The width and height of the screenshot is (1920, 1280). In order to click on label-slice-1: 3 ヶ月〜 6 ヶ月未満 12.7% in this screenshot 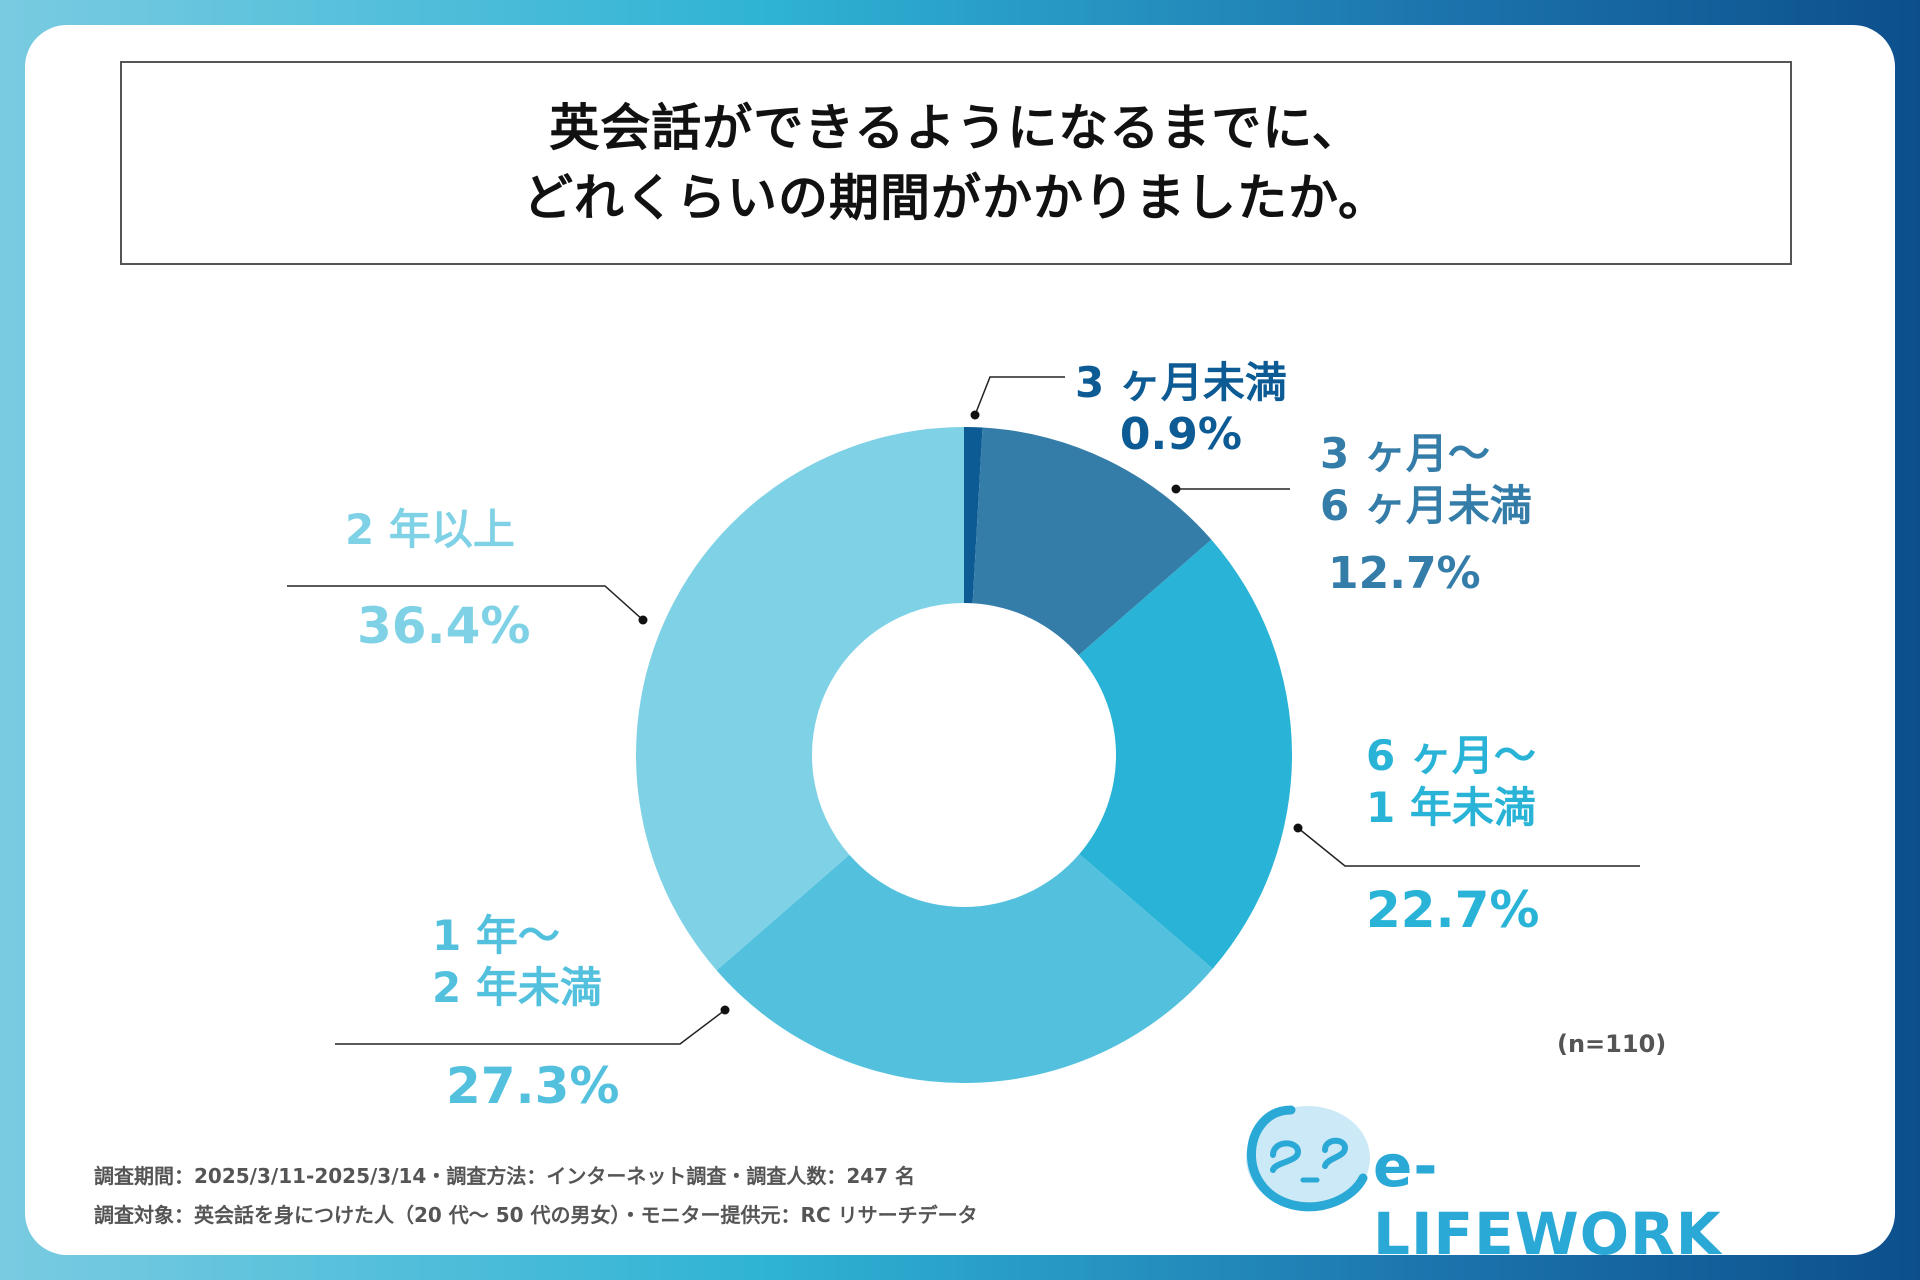, I will do `click(1426, 516)`.